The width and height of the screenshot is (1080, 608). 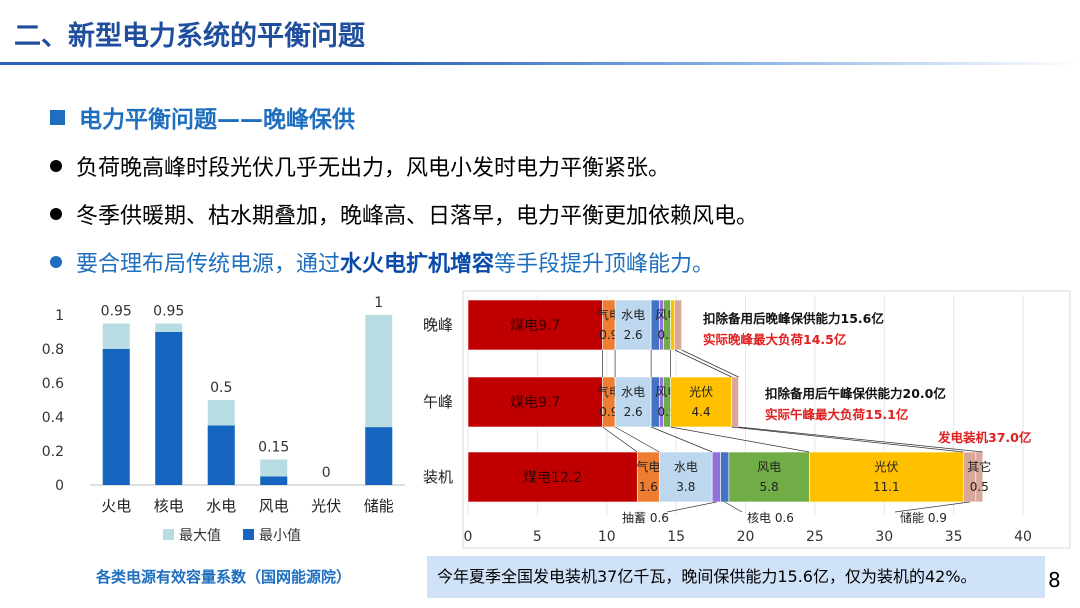 What do you see at coordinates (886, 487) in the screenshot?
I see `segment-value: 11.1` at bounding box center [886, 487].